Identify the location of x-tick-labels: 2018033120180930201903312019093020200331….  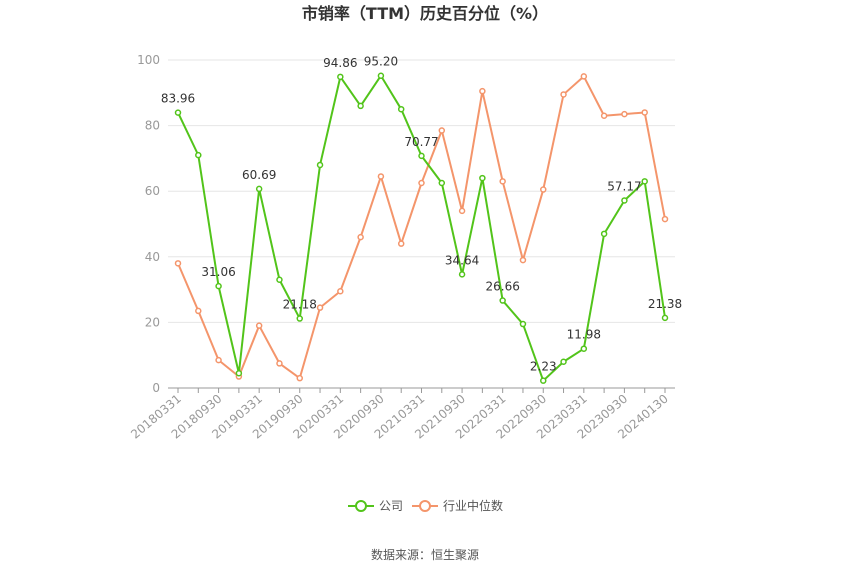
(399, 417).